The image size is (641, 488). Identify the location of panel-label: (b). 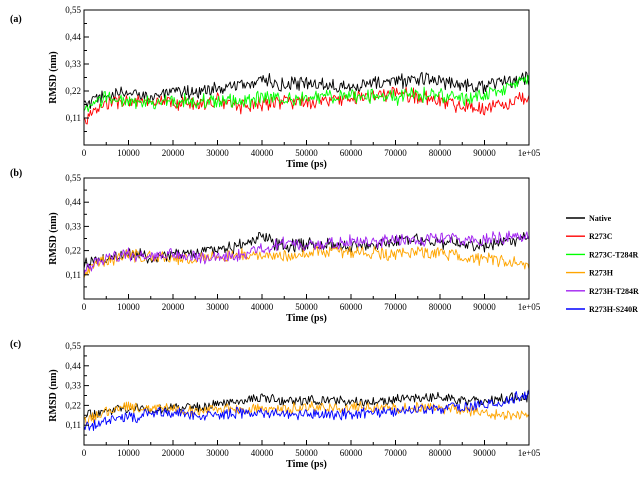
(16, 173).